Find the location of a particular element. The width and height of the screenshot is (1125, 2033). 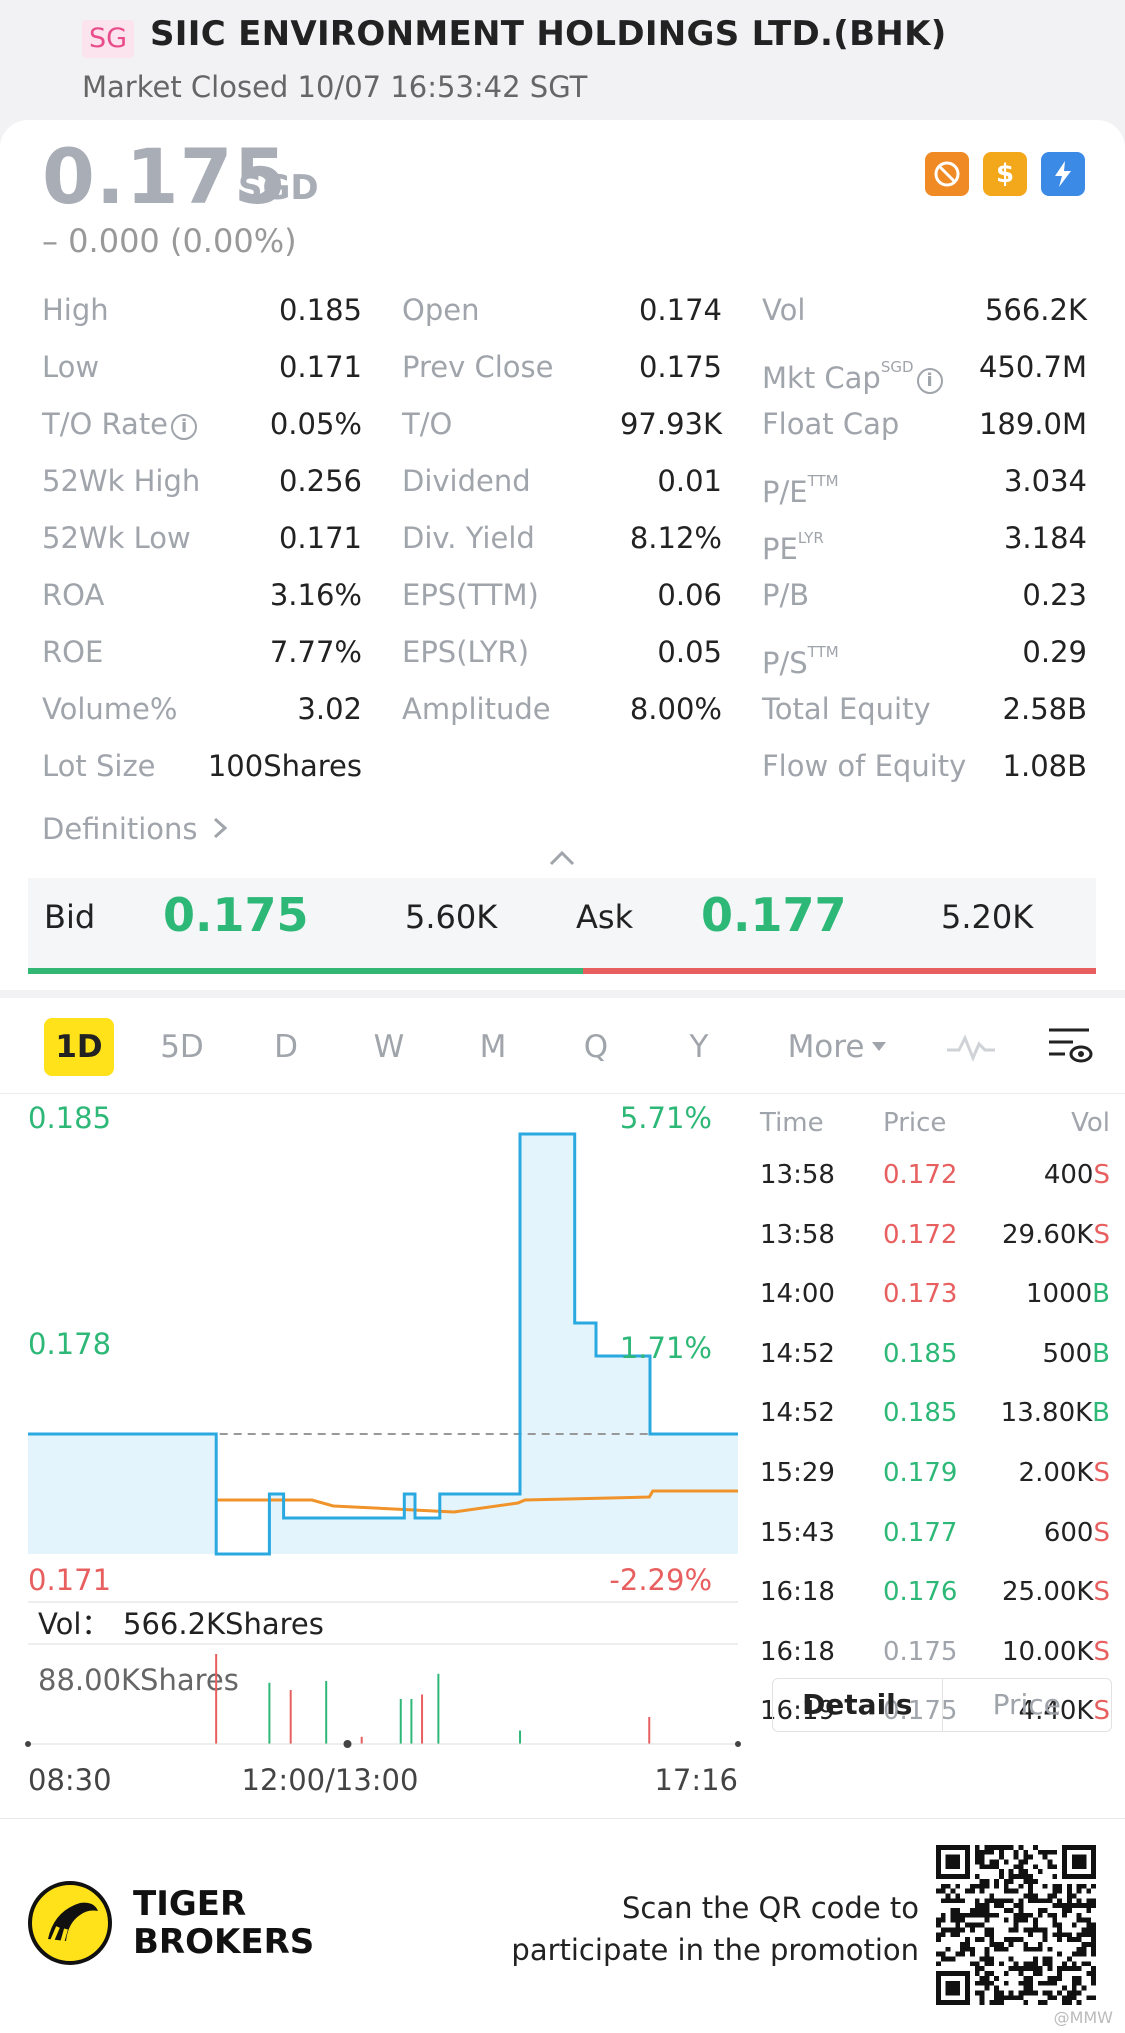

stat-value: 2.58B is located at coordinates (1044, 709).